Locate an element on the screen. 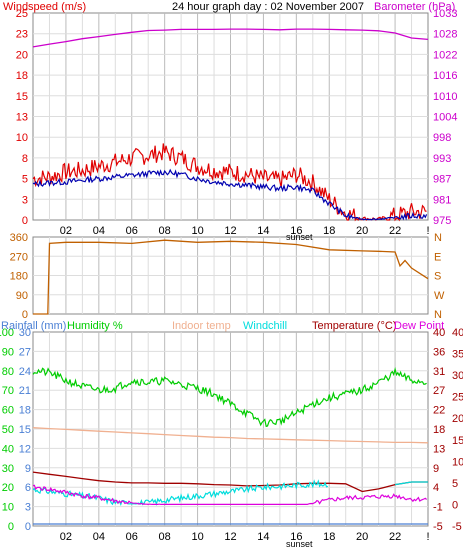  x-tick-label-bottom: 20 is located at coordinates (362, 537).